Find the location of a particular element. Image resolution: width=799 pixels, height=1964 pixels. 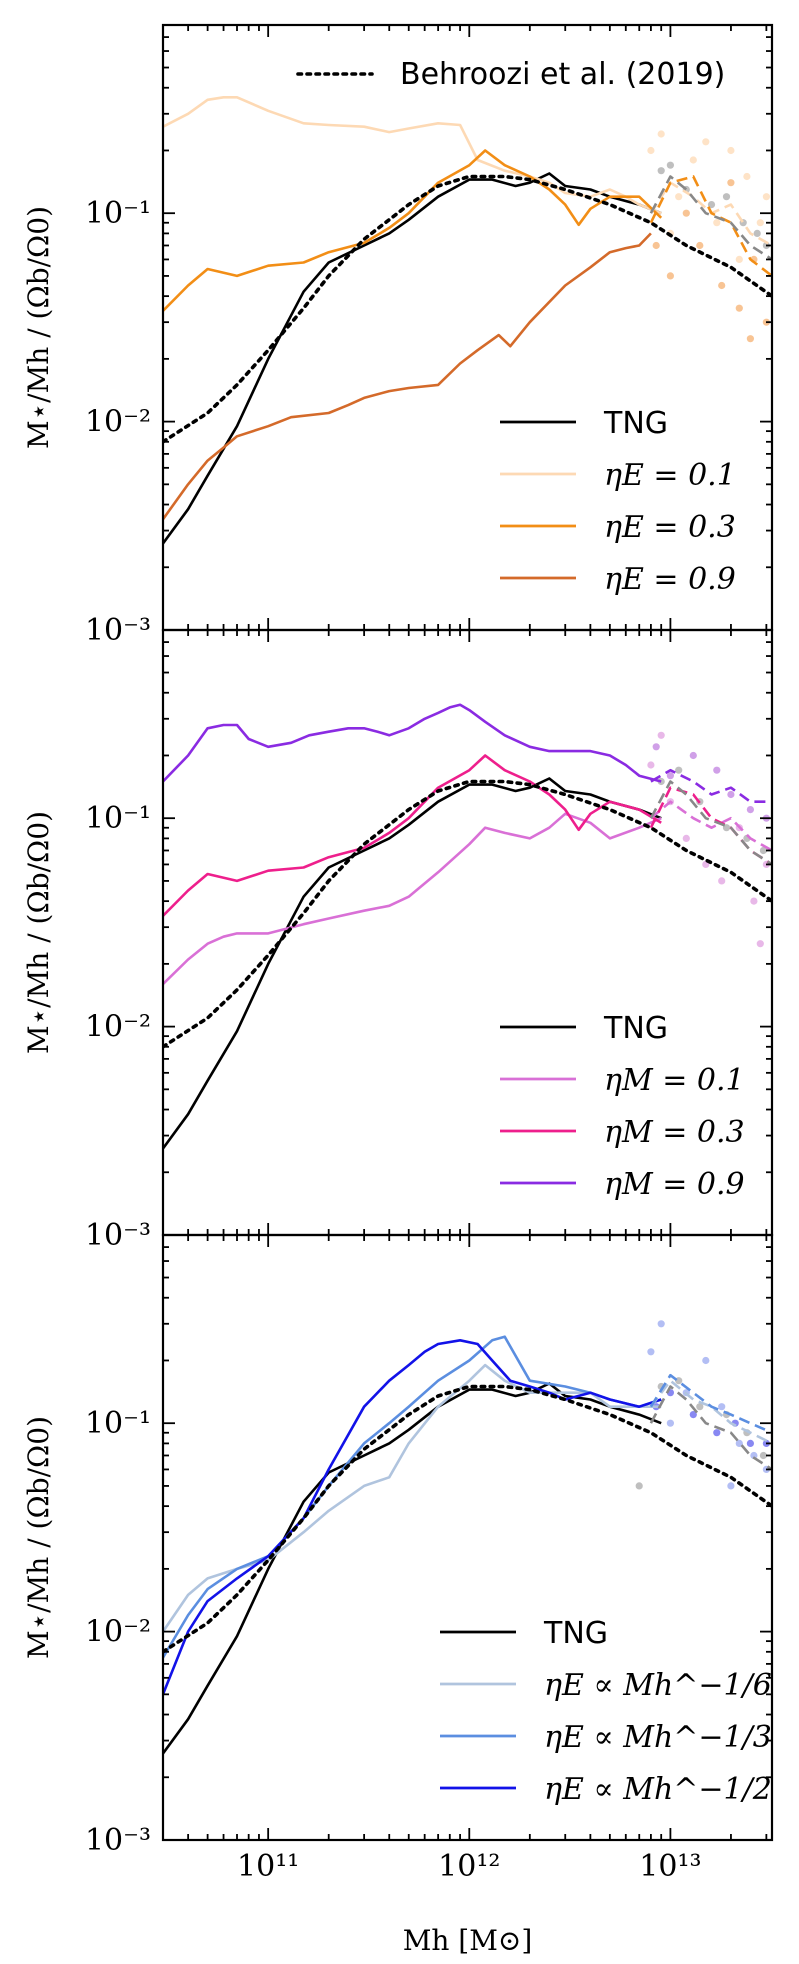

legend-label-eta-e-mh-1-2: ηE ∝ Mh^−1/2 is located at coordinates (658, 1789).